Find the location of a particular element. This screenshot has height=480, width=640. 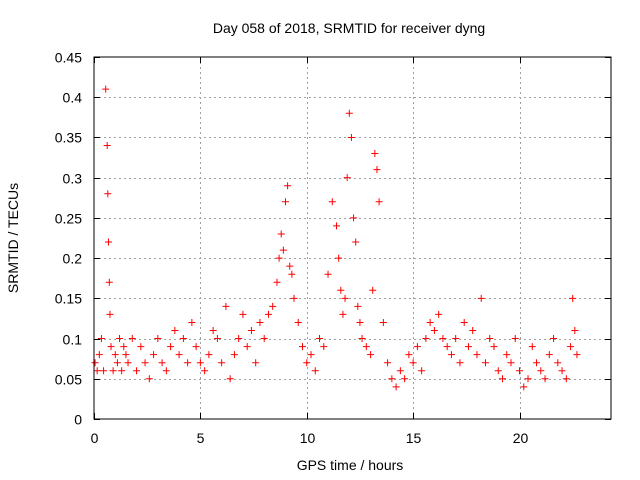

y-axis-label: SRMTID / TECUs is located at coordinates (13, 238).